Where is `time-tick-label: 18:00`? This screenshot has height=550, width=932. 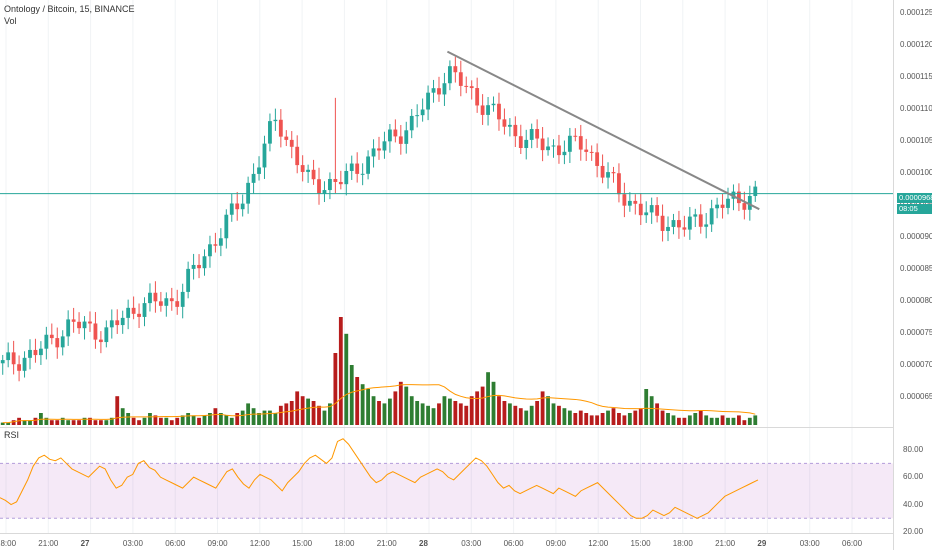
time-tick-label: 18:00 is located at coordinates (8, 543).